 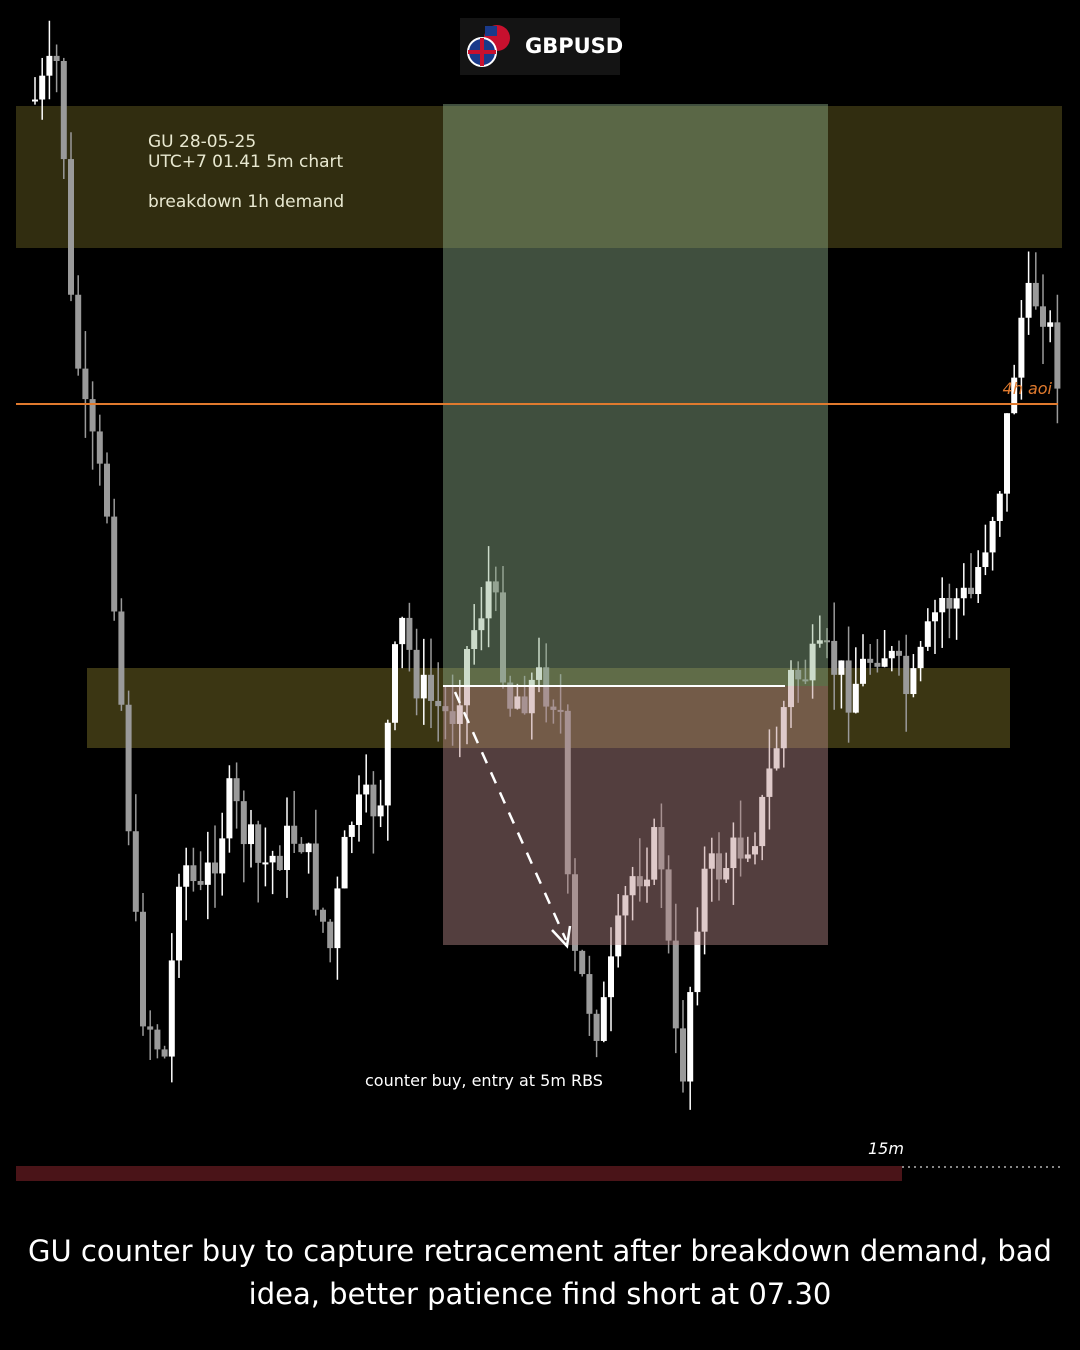 What do you see at coordinates (202, 142) in the screenshot?
I see `note-date: GU 28-05-25` at bounding box center [202, 142].